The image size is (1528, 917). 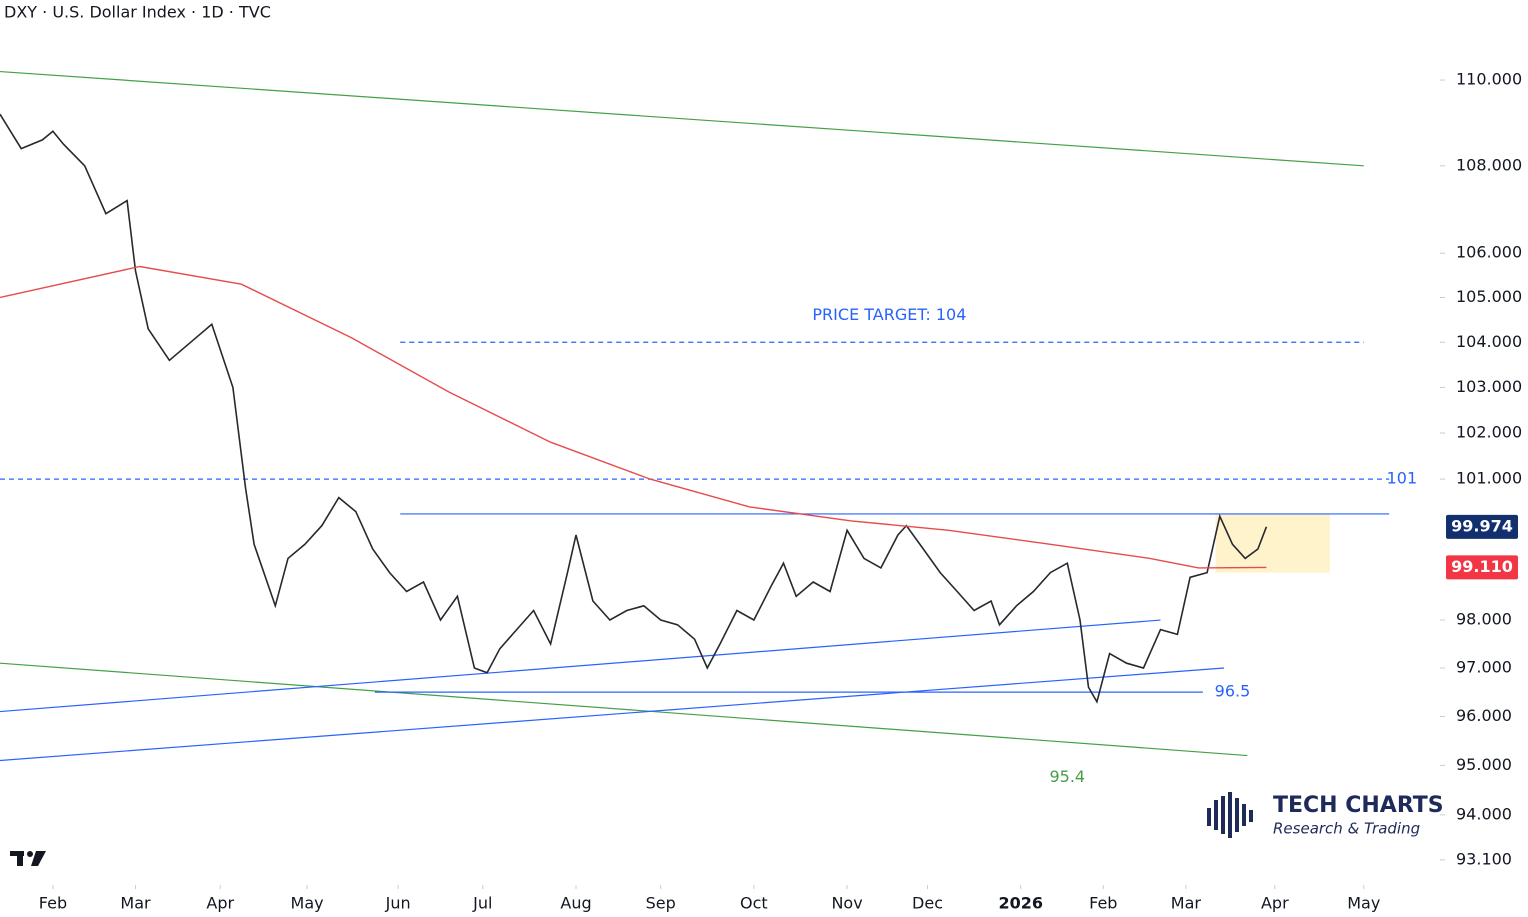 I want to click on y-tick-label: 104.000, so click(x=1489, y=341).